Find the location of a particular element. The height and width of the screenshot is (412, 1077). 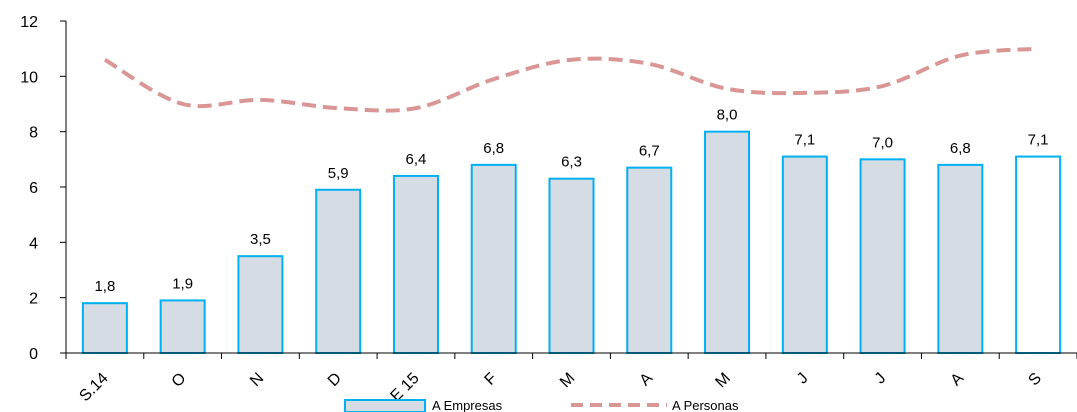

line-series-personas is located at coordinates (571, 79).